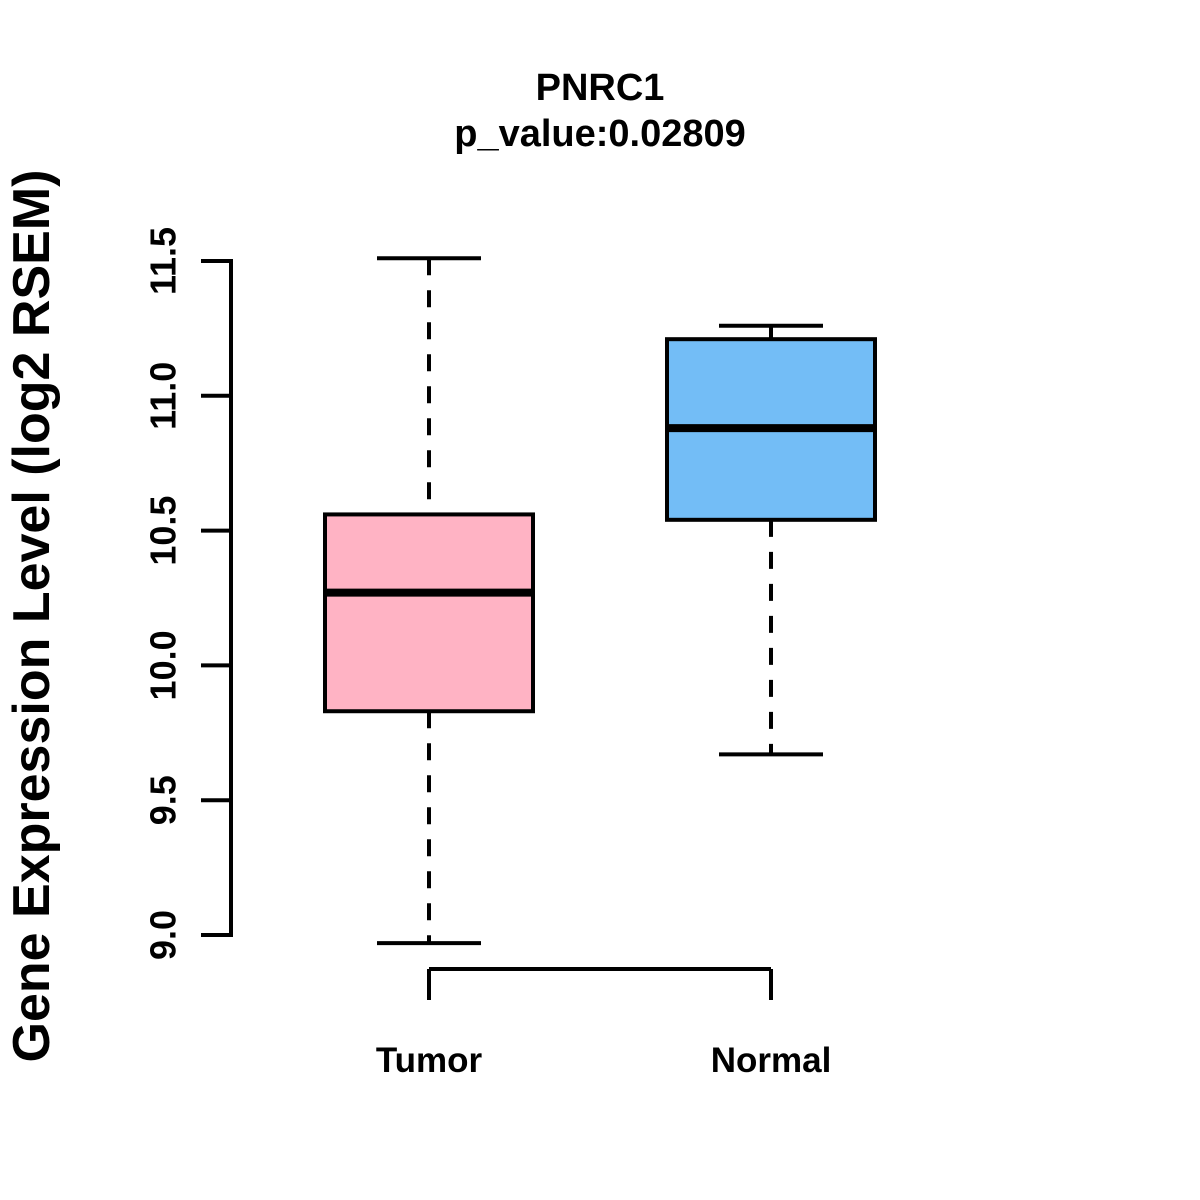 Image resolution: width=1200 pixels, height=1200 pixels. I want to click on iqr-box-tumor, so click(429, 613).